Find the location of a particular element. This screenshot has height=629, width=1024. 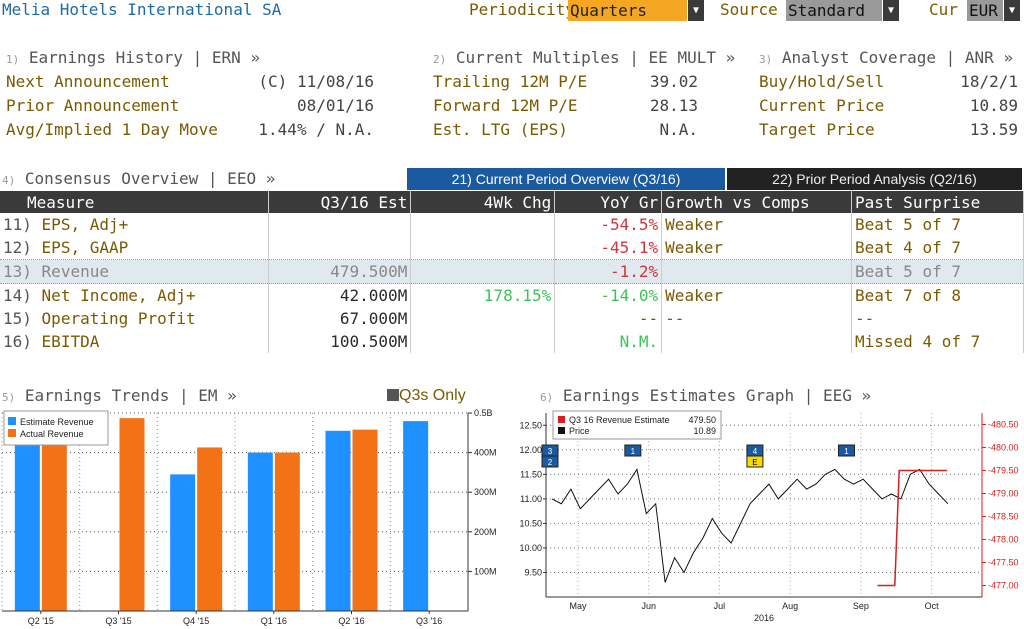

y-tick-label: 100M is located at coordinates (485, 571).